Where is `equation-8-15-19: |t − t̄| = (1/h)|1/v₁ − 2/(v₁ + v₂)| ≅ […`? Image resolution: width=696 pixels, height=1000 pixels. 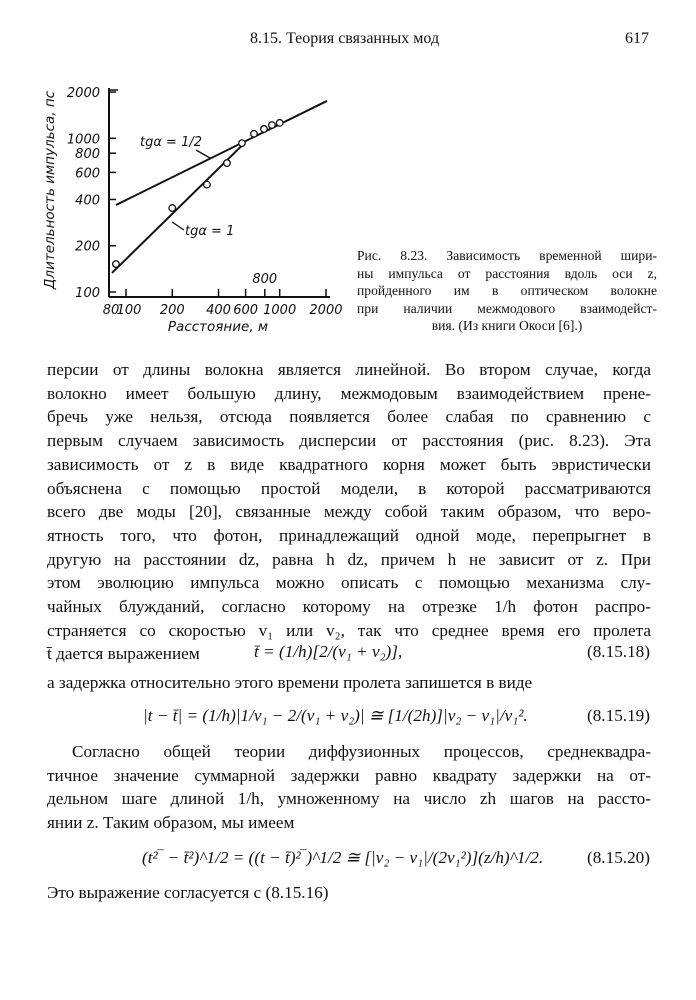
equation-8-15-19: |t − t̄| = (1/h)|1/v₁ − 2/(v₁ + v₂)| ≅ [… is located at coordinates (335, 715).